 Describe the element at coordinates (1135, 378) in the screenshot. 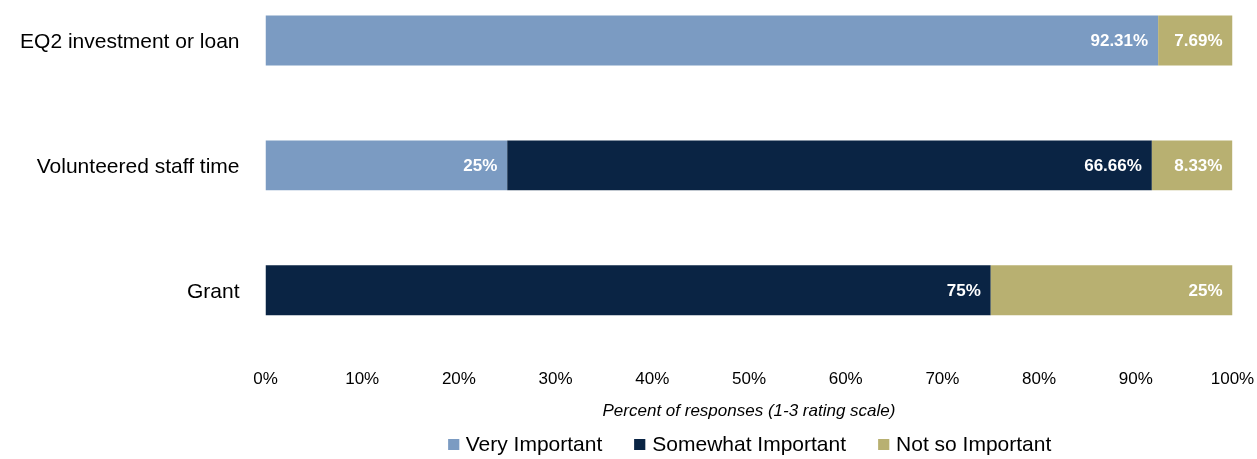

I see `x-tick-label: 90%` at that location.